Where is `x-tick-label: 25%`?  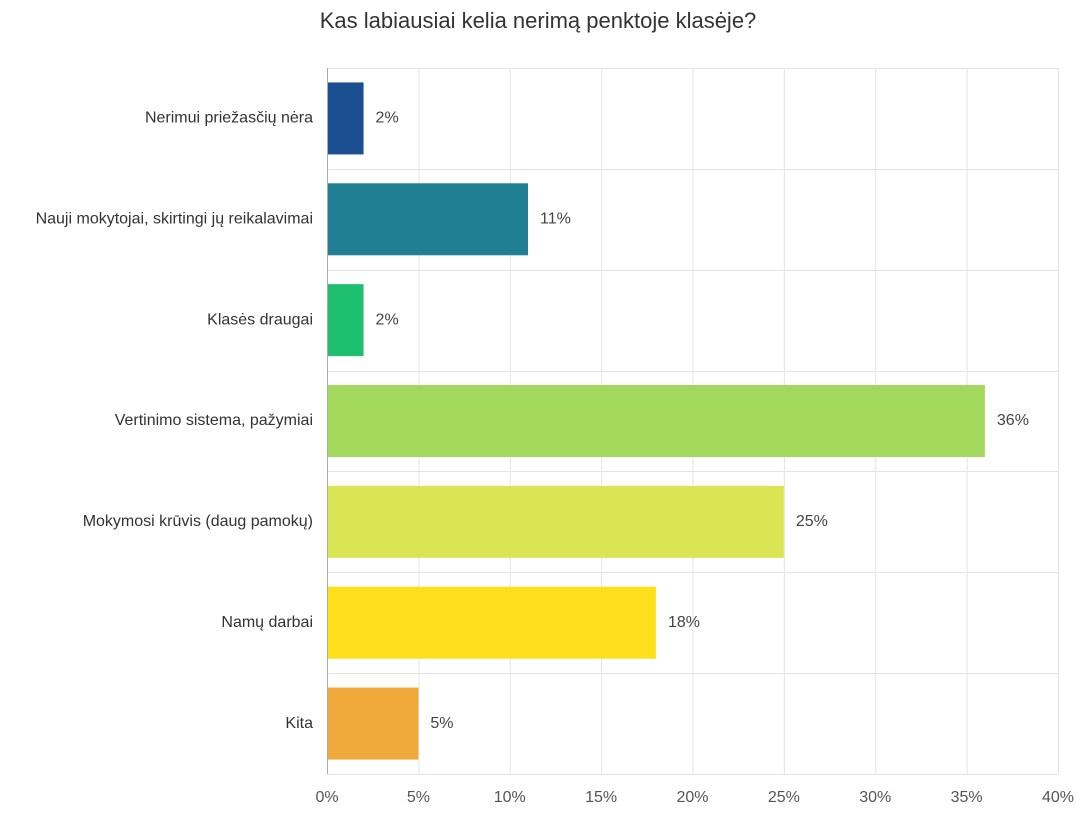
x-tick-label: 25% is located at coordinates (784, 797).